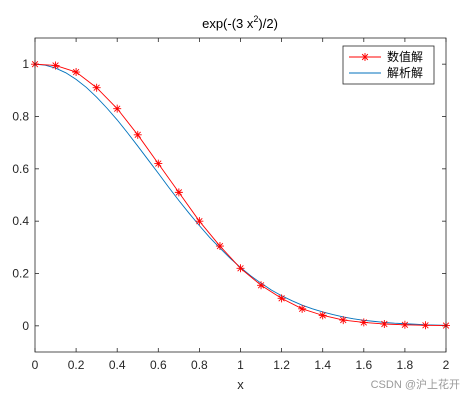 This screenshot has width=474, height=400. Describe the element at coordinates (20, 169) in the screenshot. I see `y-tick-label: 0.6` at that location.